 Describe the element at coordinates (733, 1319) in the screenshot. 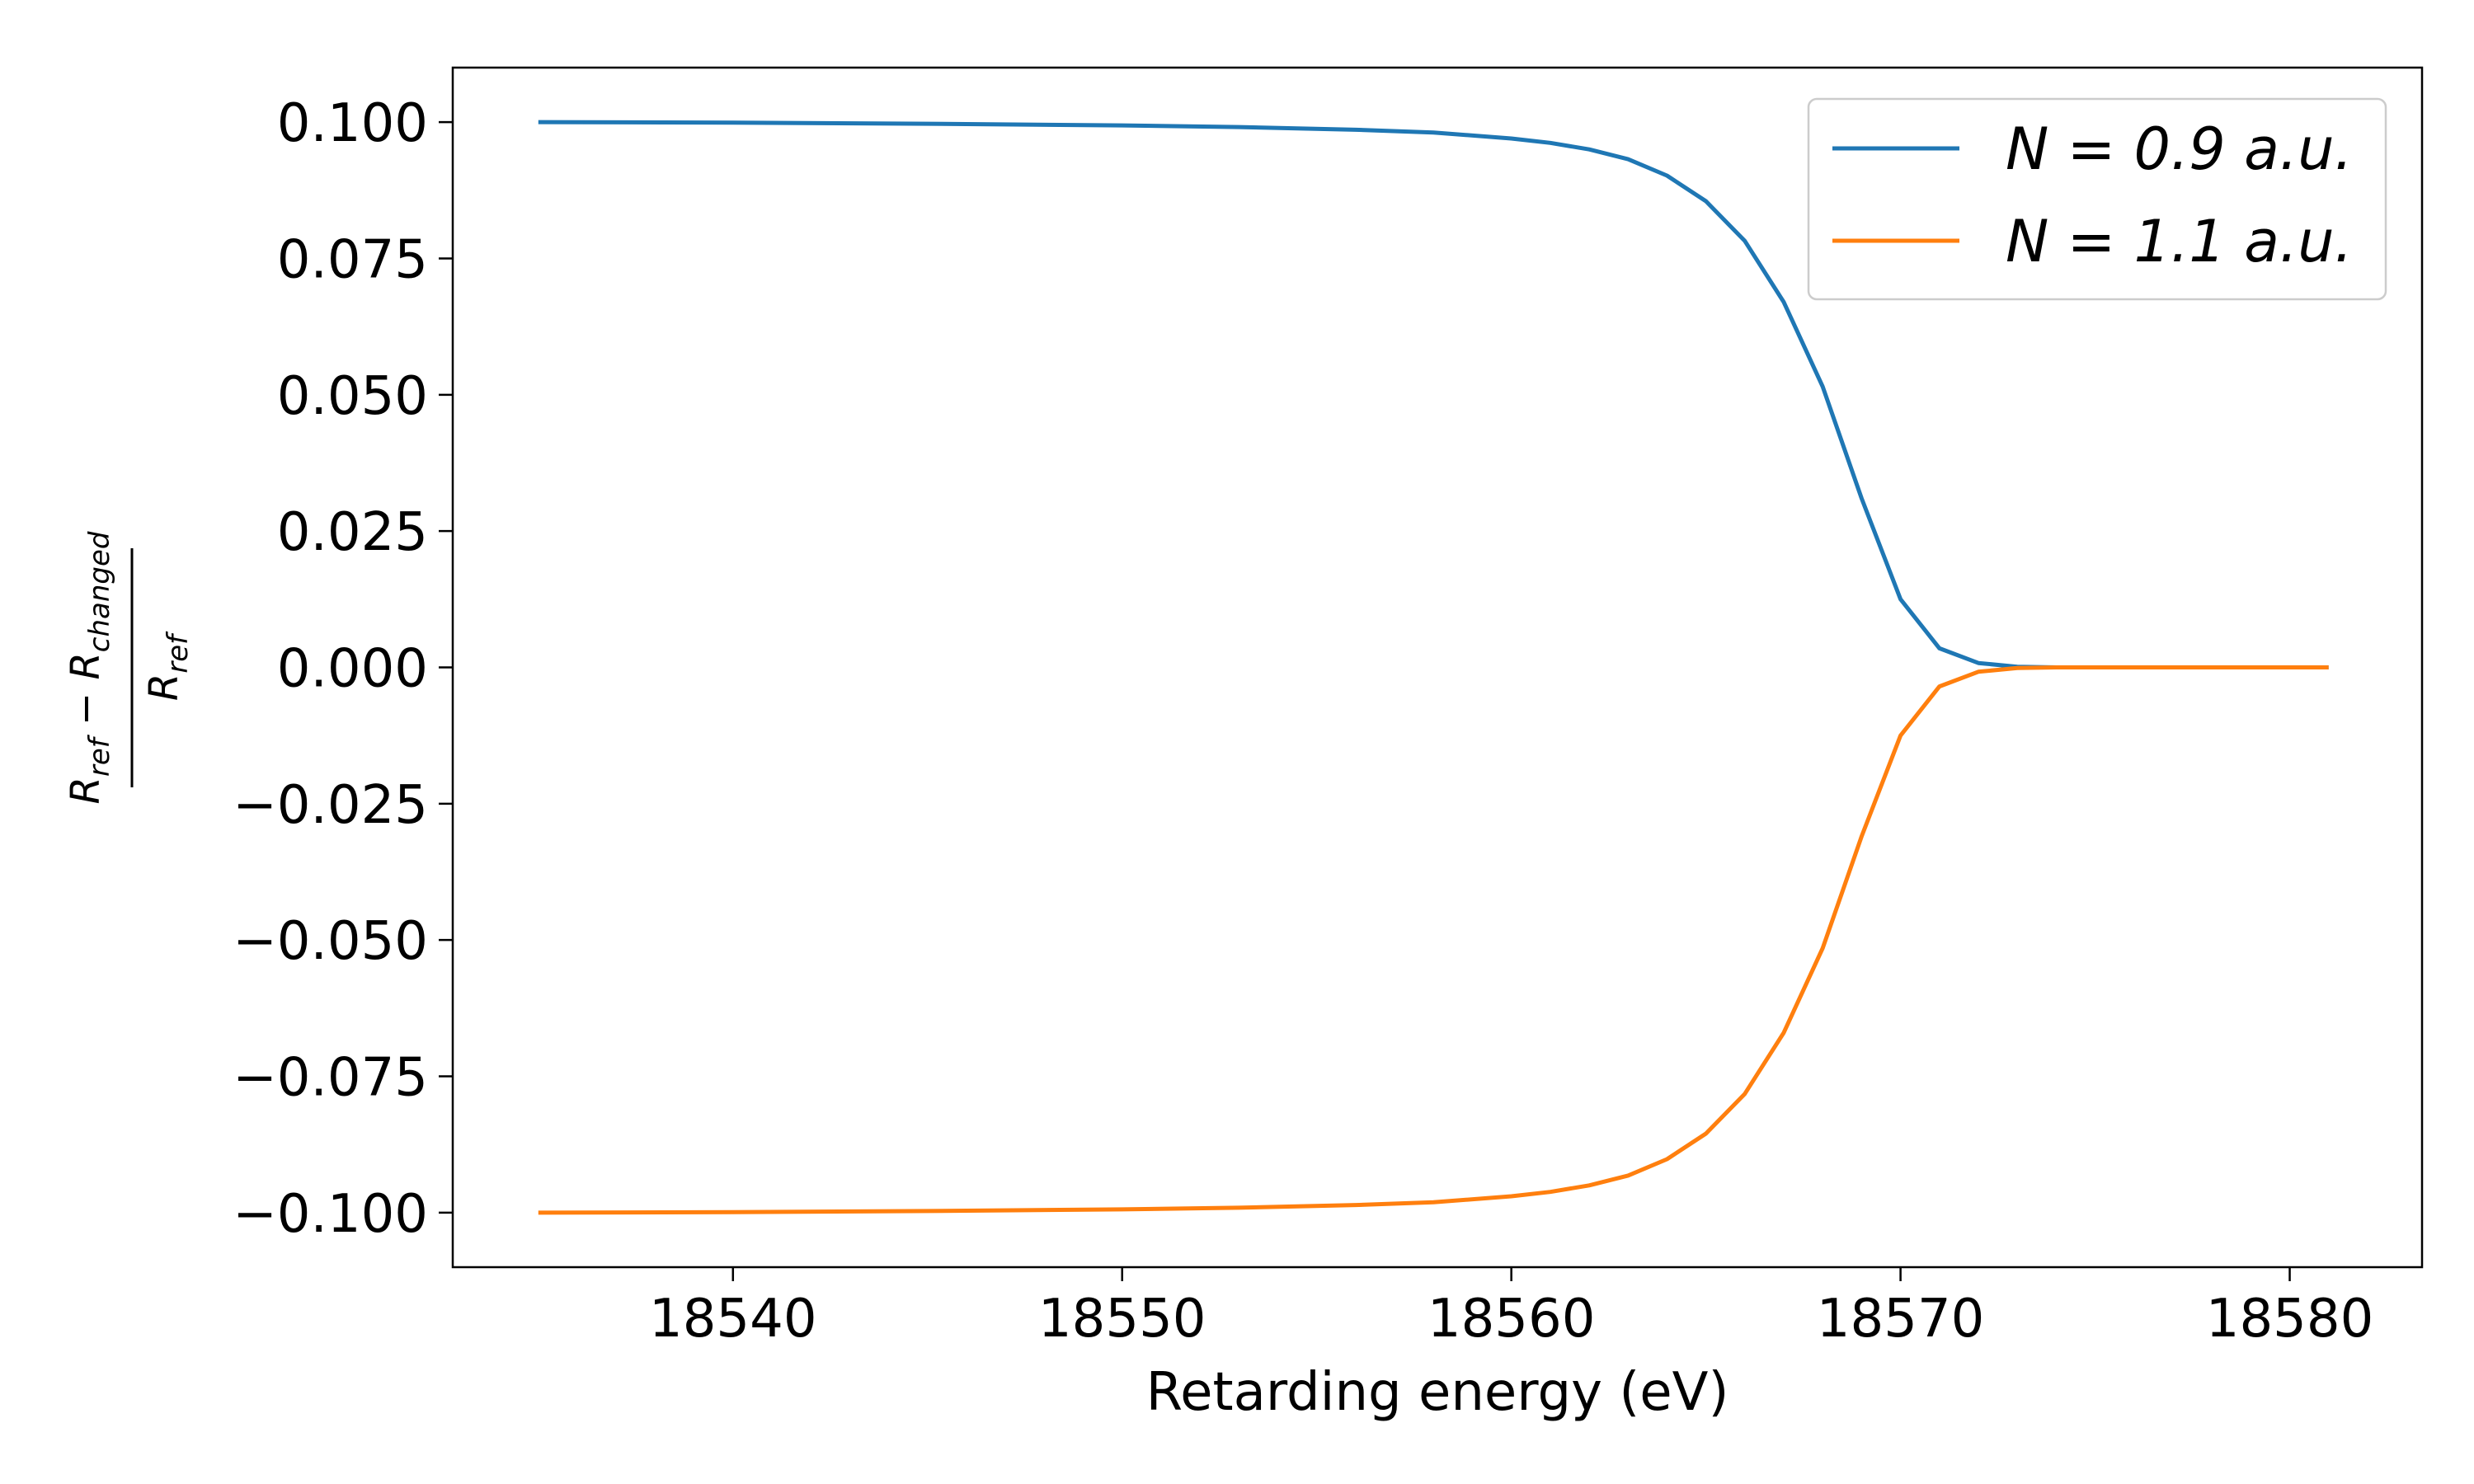

I see `x-tick-label: 18540` at that location.